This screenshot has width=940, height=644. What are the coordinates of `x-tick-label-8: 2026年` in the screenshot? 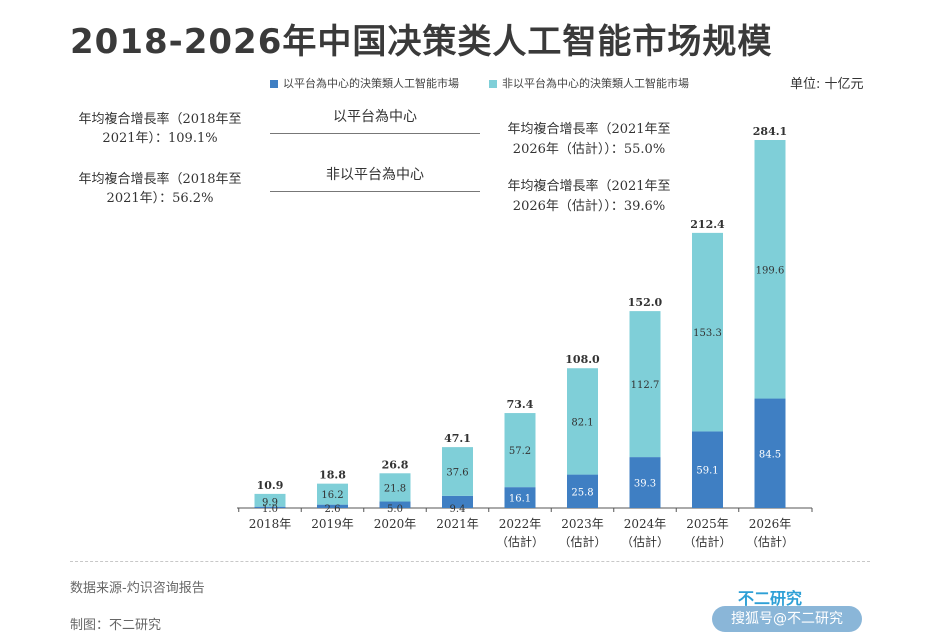 It's located at (770, 524).